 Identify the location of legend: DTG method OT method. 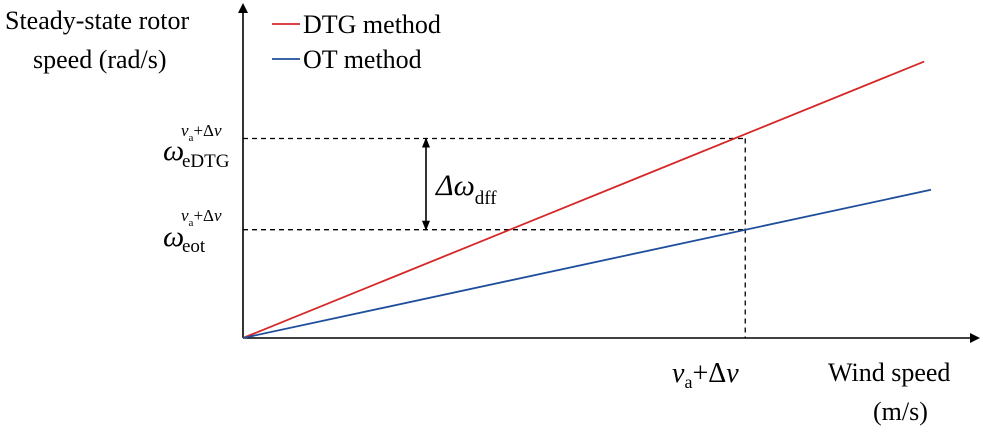
(356, 42).